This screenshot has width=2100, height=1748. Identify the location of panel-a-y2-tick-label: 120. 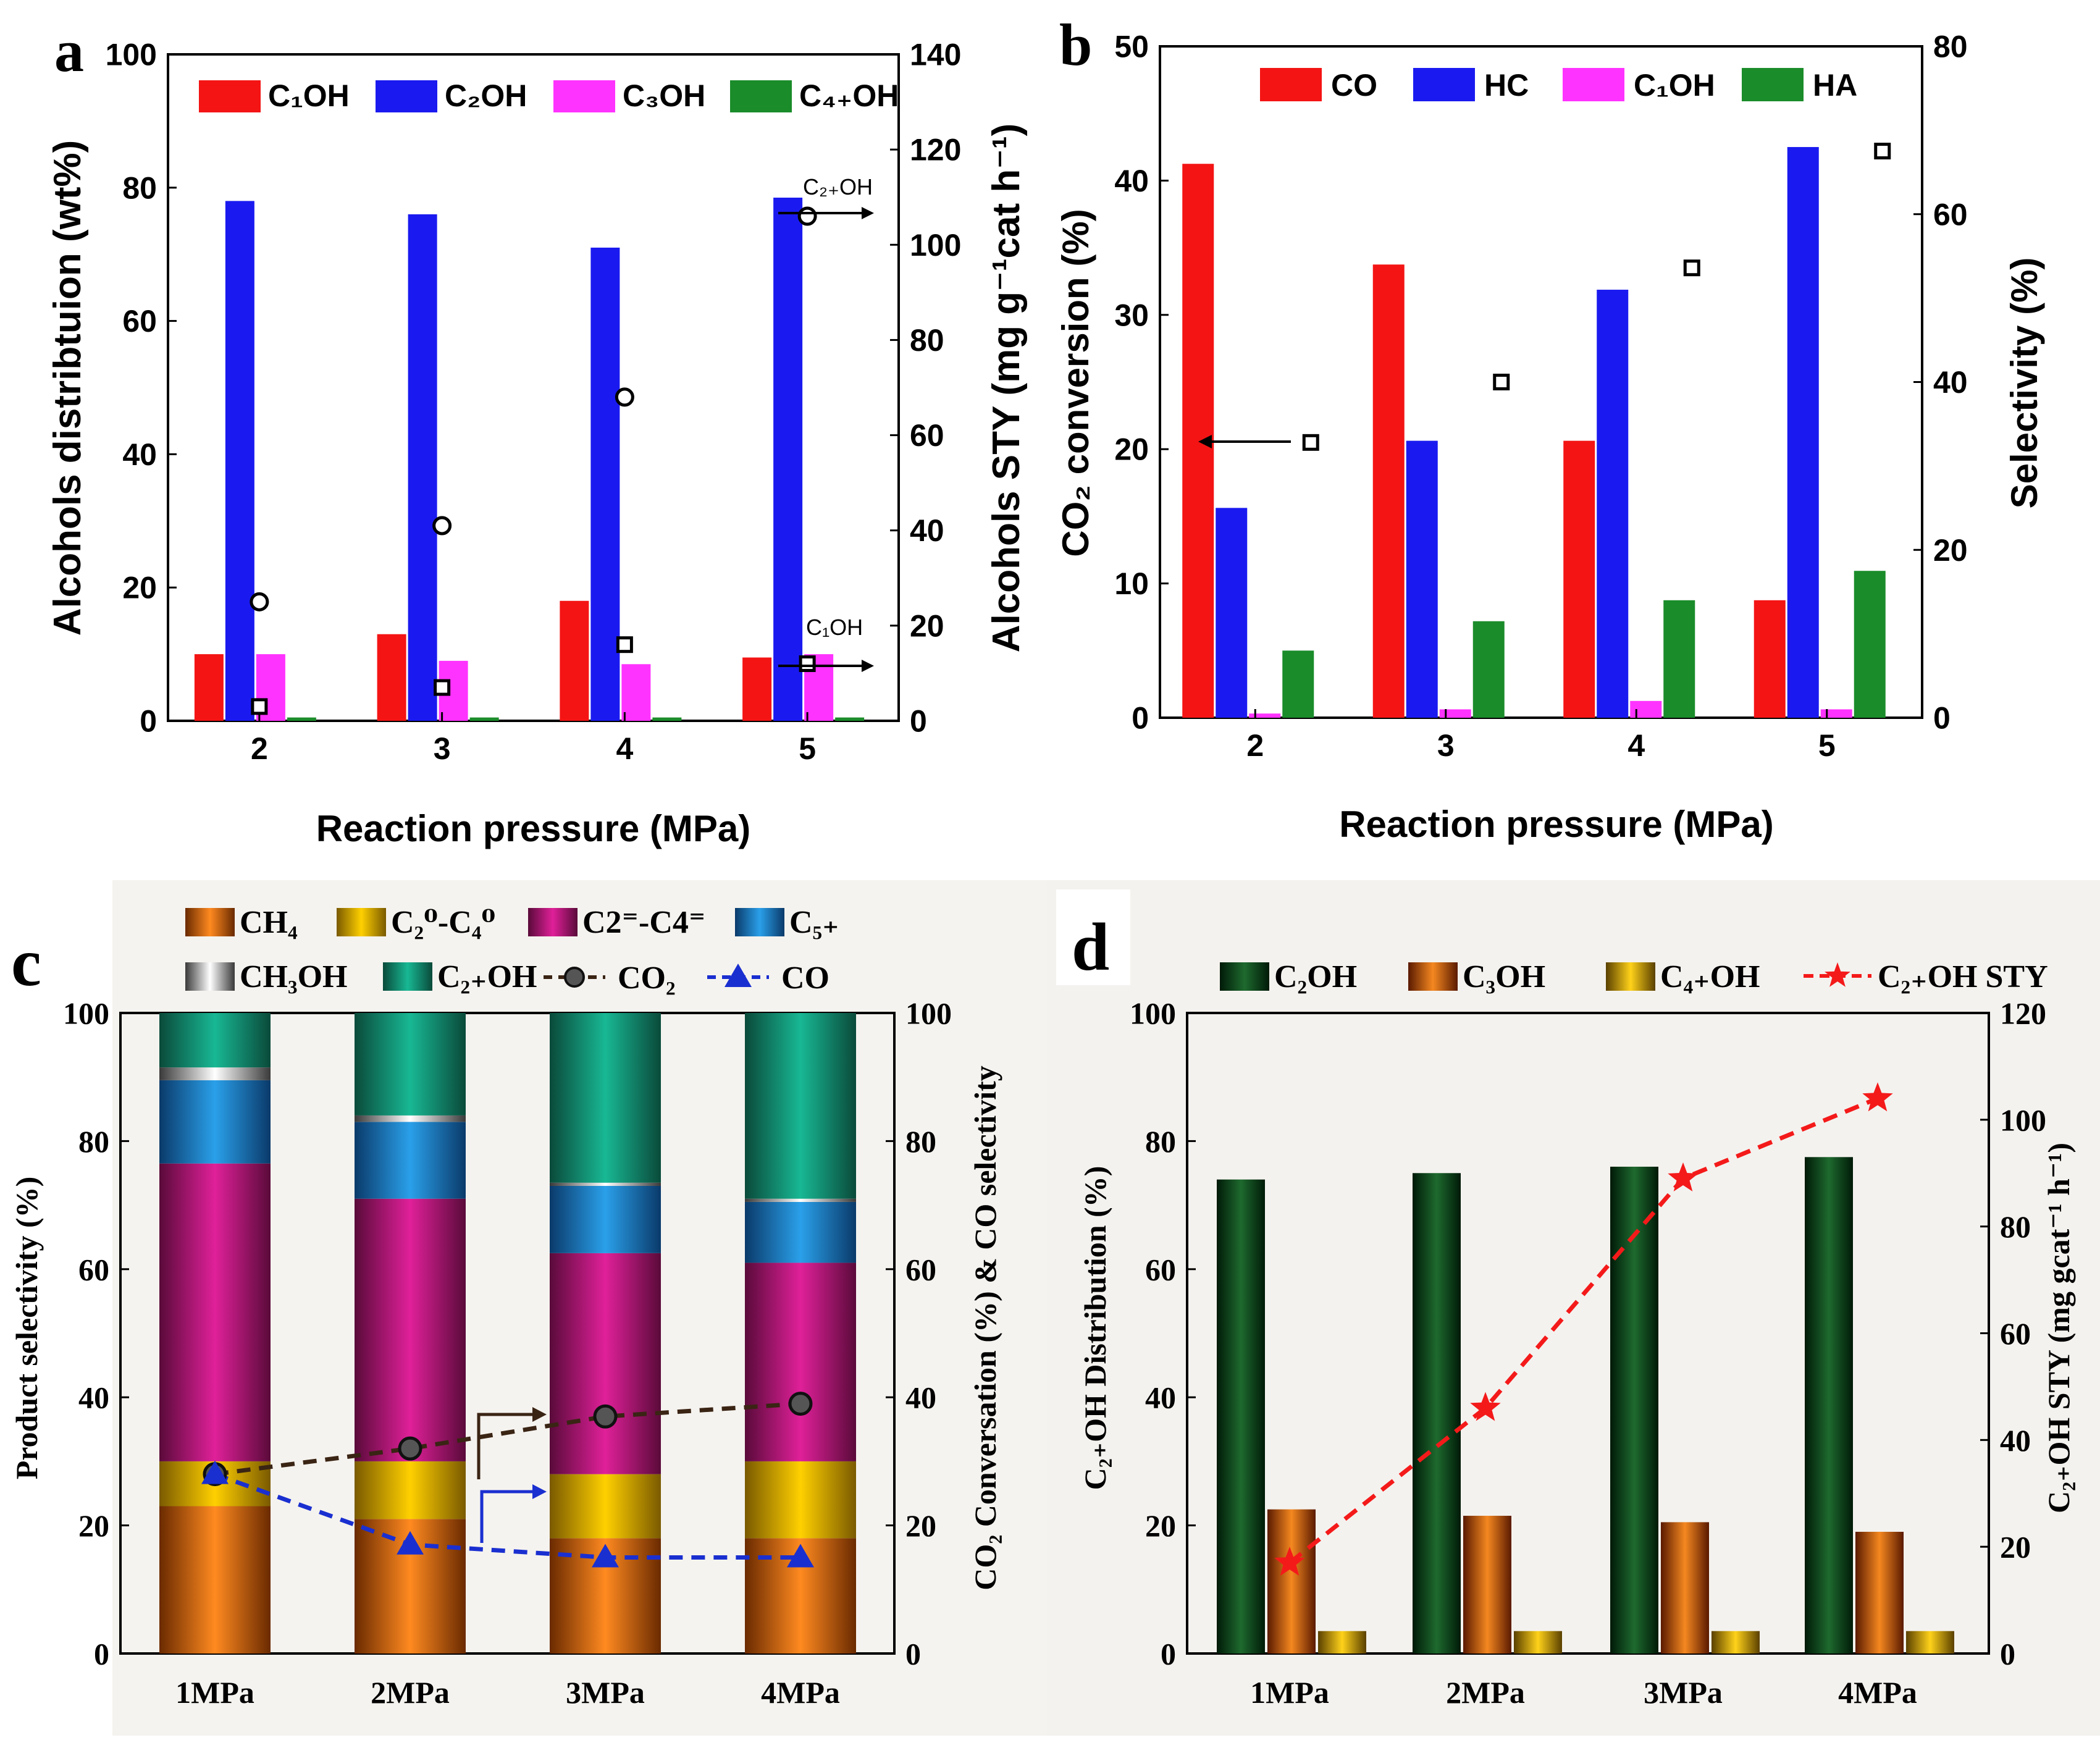
(936, 150).